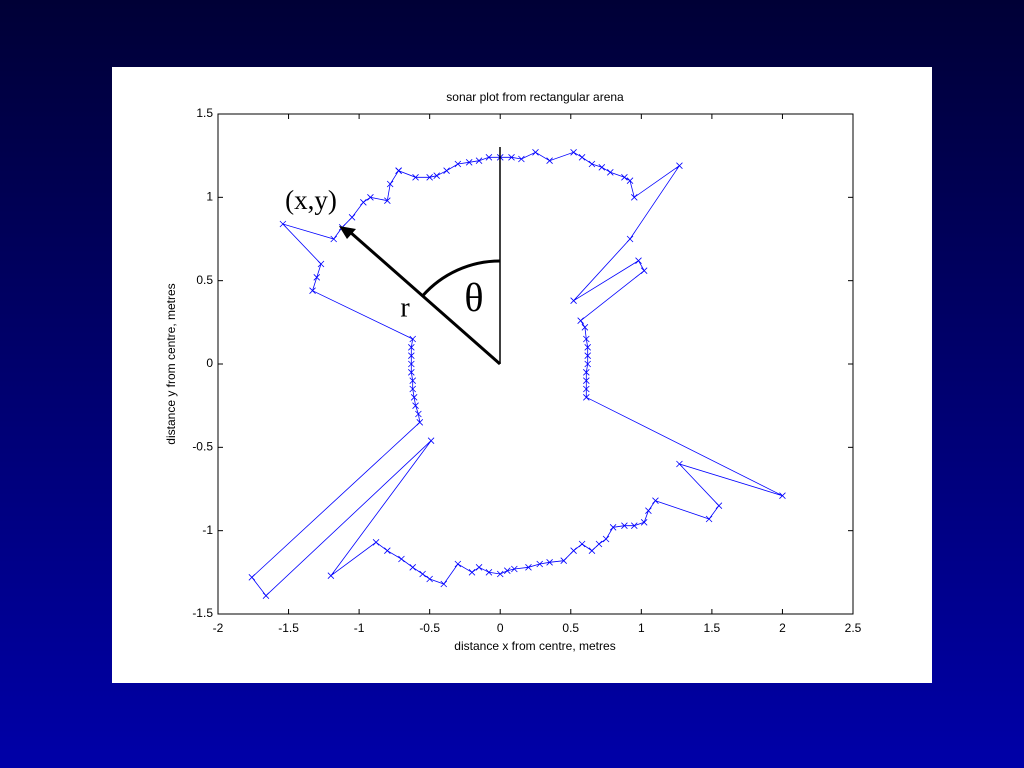  I want to click on y-tick-label: 1.5, so click(204, 113).